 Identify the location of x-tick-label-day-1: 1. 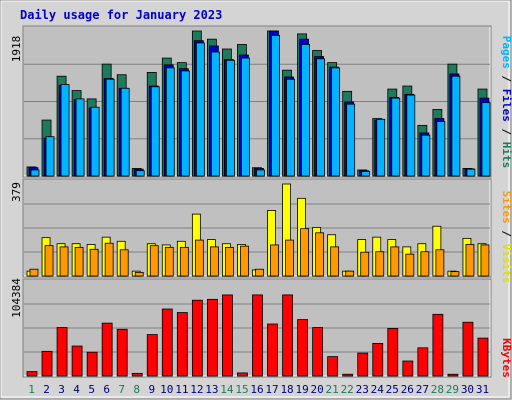
(31, 389).